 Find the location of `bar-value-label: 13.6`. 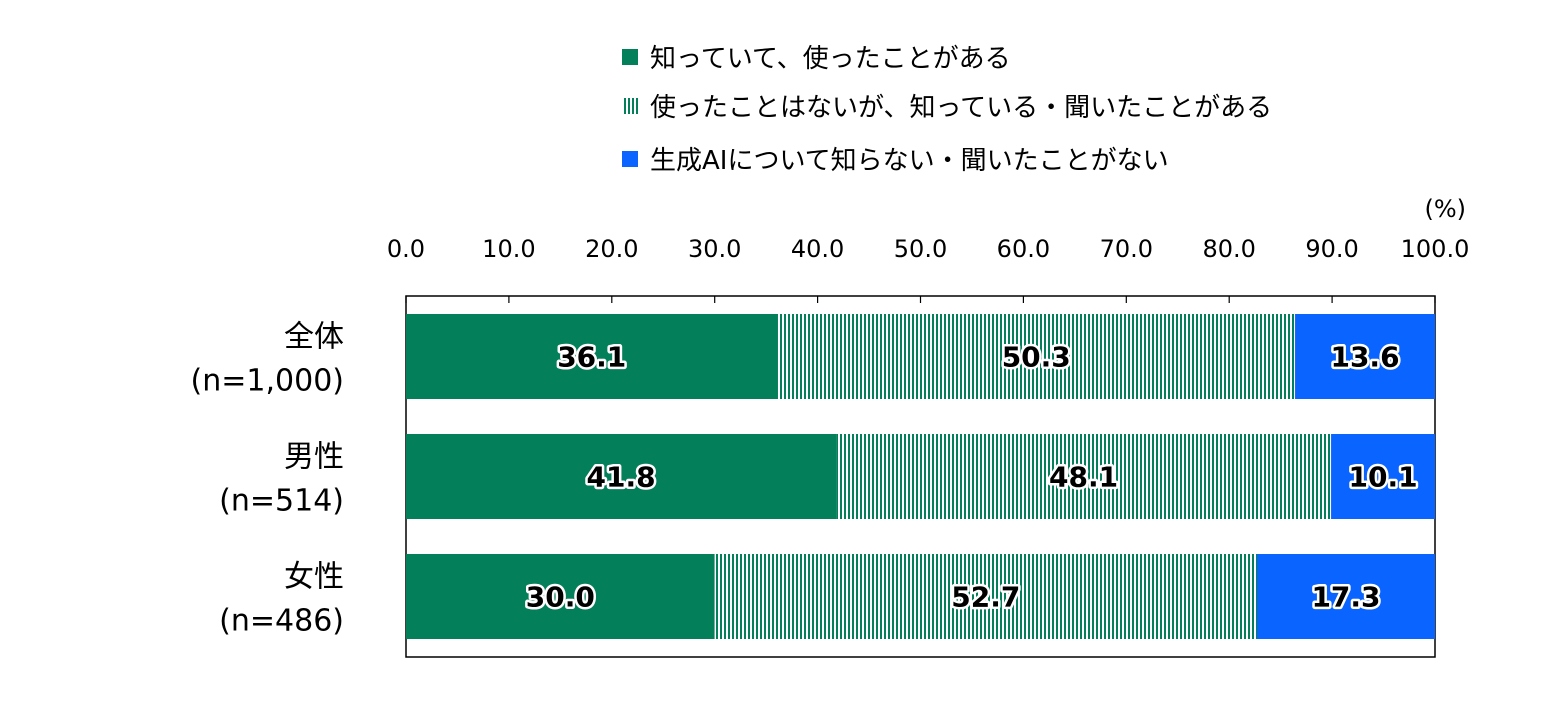

bar-value-label: 13.6 is located at coordinates (1364, 357).